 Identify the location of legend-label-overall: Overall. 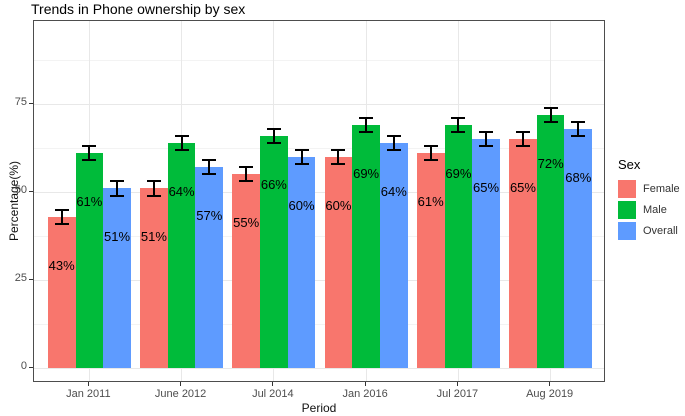
(660, 231).